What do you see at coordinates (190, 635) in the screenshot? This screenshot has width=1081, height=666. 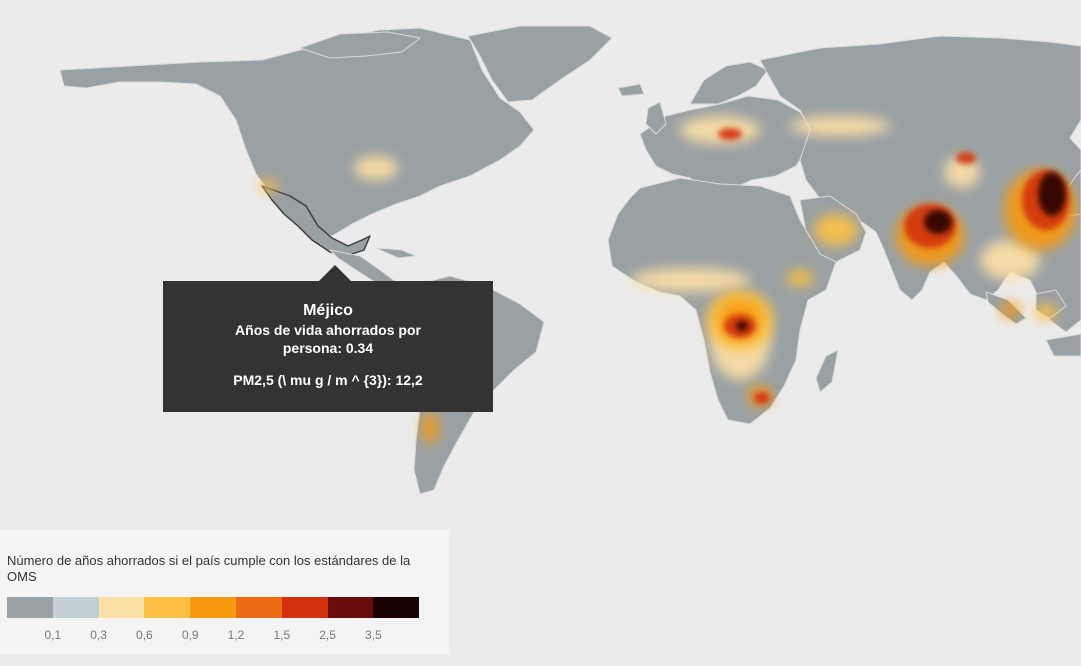 I see `legend-tick-label: 0,9` at bounding box center [190, 635].